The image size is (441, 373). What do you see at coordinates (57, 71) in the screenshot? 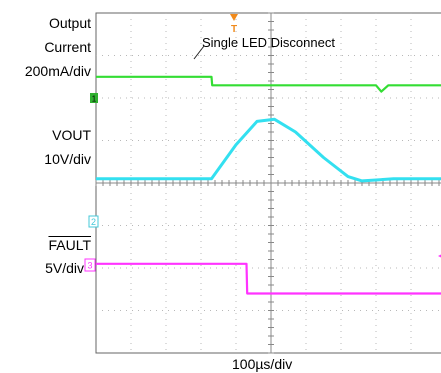
I see `current-scale-label: 200mA/div` at bounding box center [57, 71].